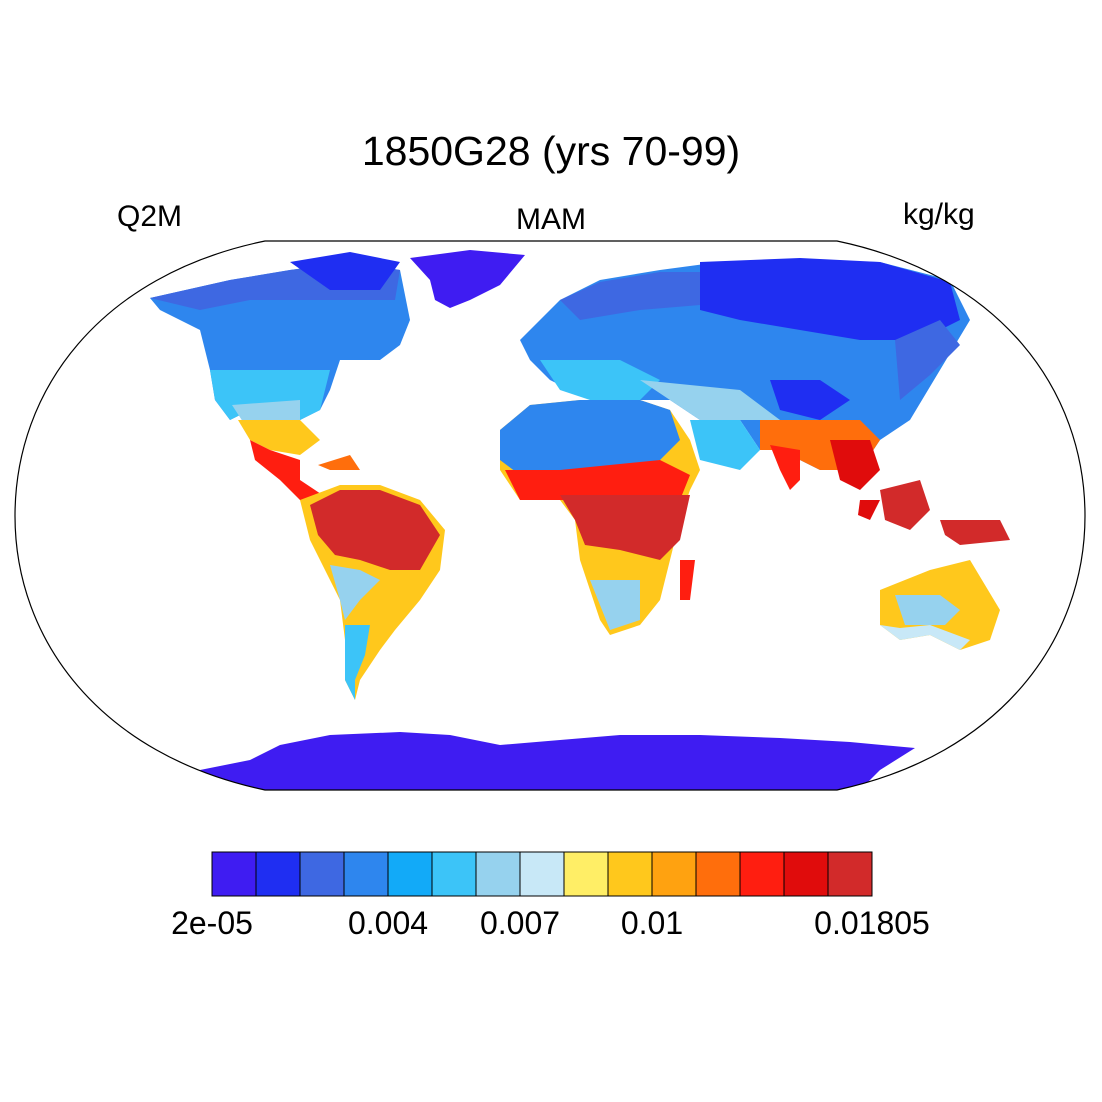 Image resolution: width=1102 pixels, height=1102 pixels. What do you see at coordinates (872, 923) in the screenshot?
I see `colorbar-tick-label: 0.01805` at bounding box center [872, 923].